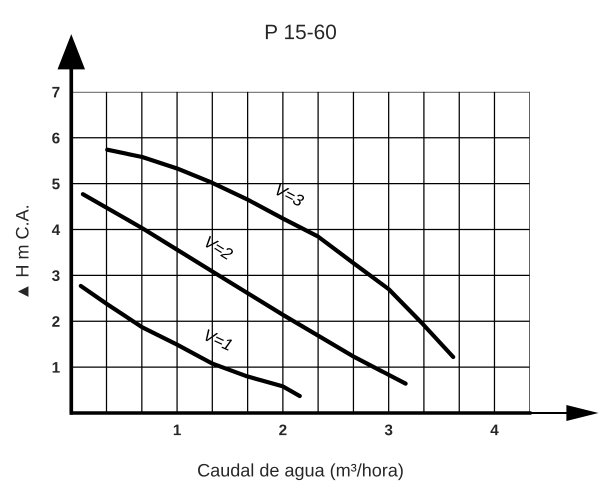  Describe the element at coordinates (56, 92) in the screenshot. I see `y-tick-label: 7` at that location.